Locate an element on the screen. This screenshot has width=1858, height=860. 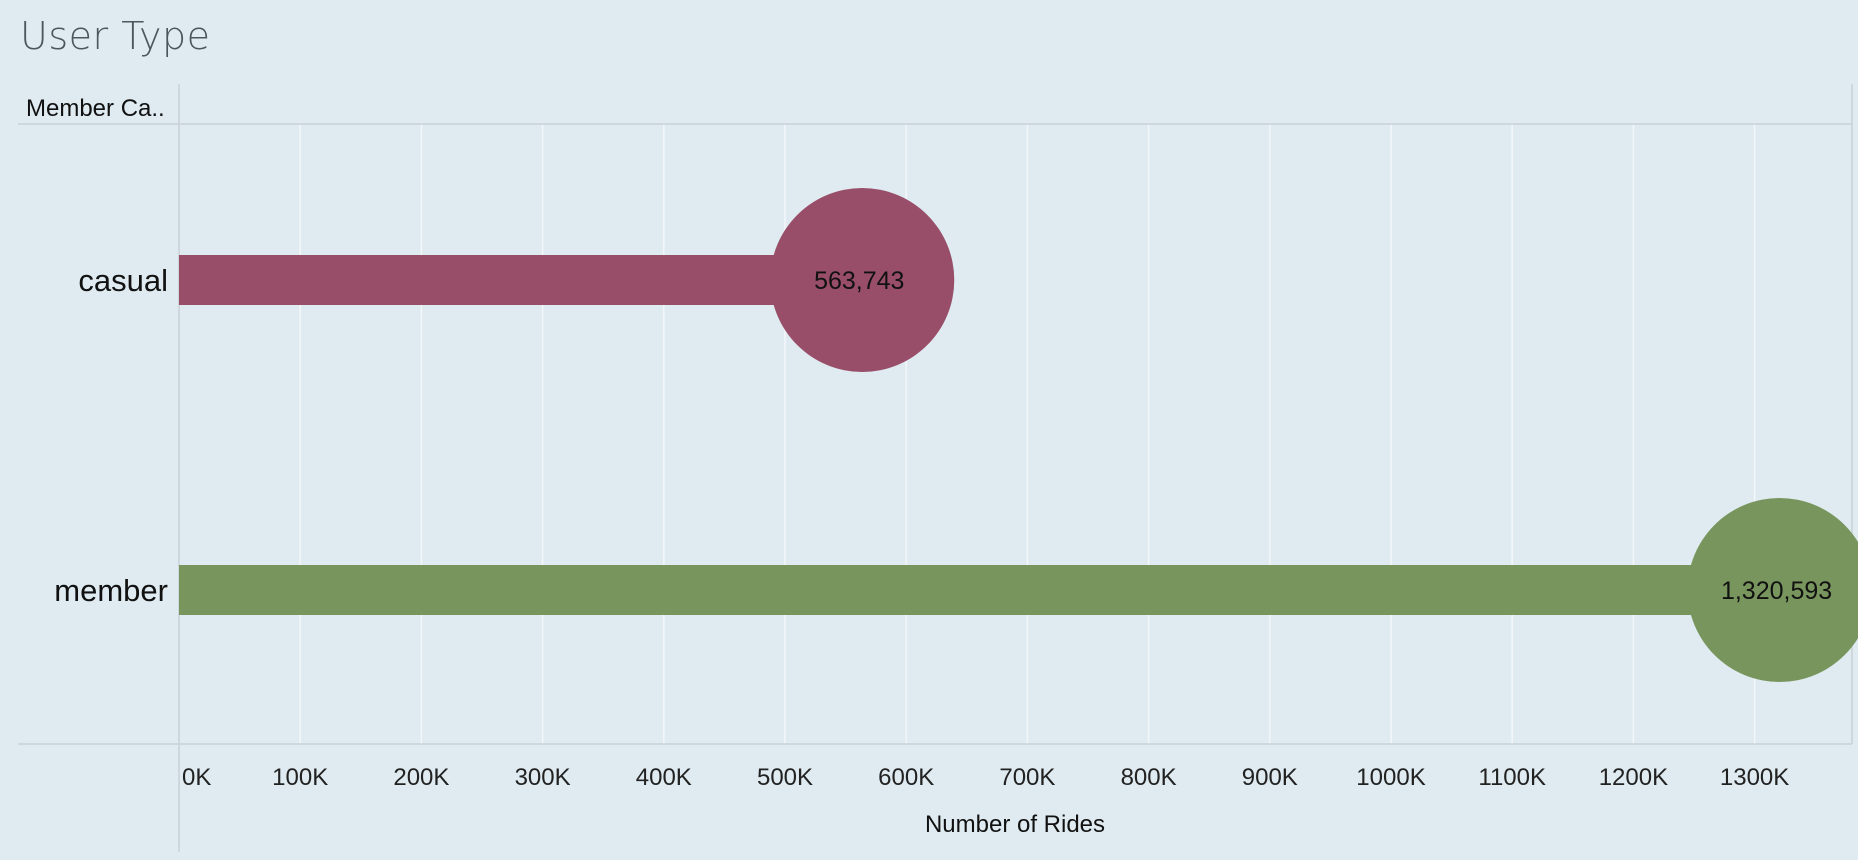
bar-casual is located at coordinates (521, 280).